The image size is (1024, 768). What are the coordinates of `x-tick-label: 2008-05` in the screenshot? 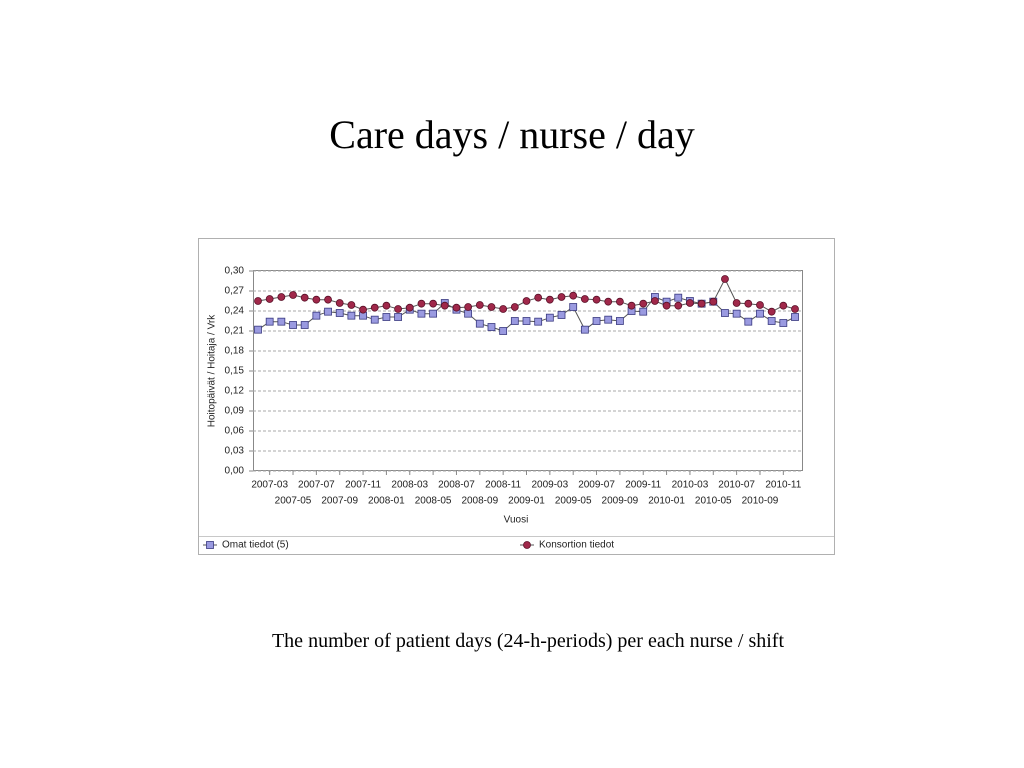 It's located at (433, 501).